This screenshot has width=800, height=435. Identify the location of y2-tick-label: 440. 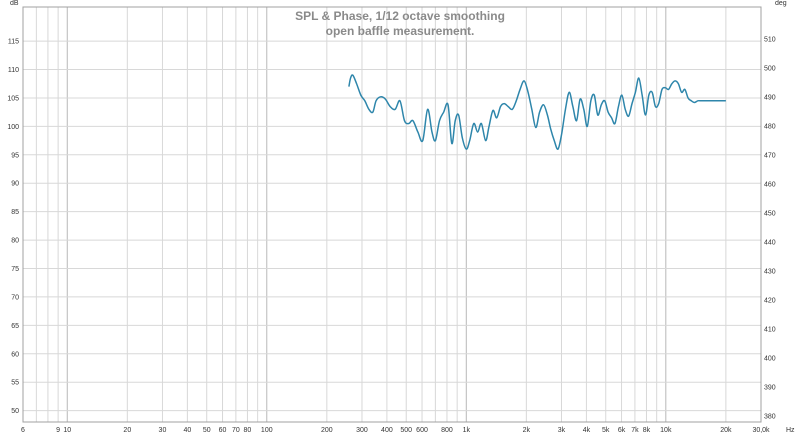
(770, 243).